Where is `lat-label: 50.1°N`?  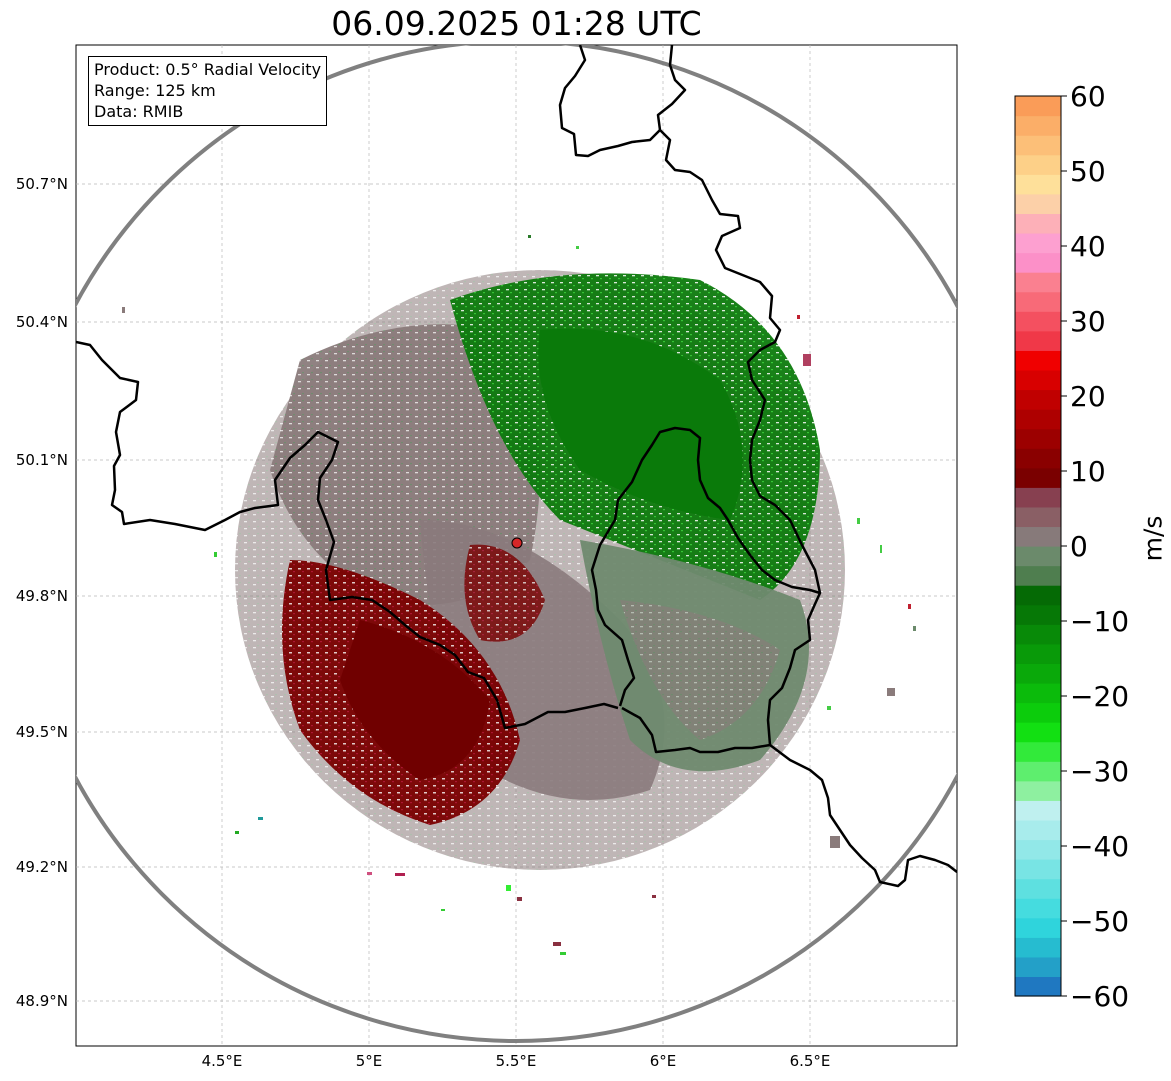
lat-label: 50.1°N is located at coordinates (42, 460).